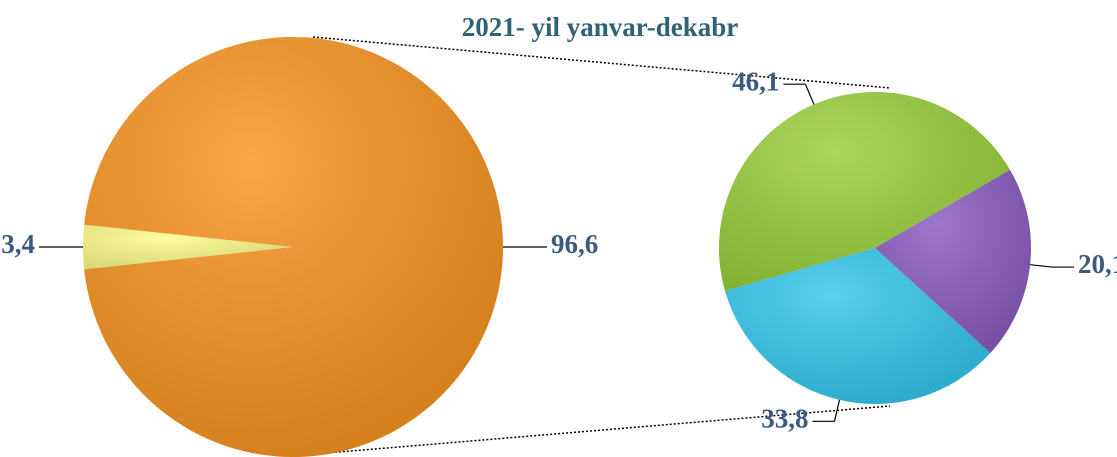 This screenshot has width=1117, height=457. I want to click on data-label: 33,8, so click(784, 419).